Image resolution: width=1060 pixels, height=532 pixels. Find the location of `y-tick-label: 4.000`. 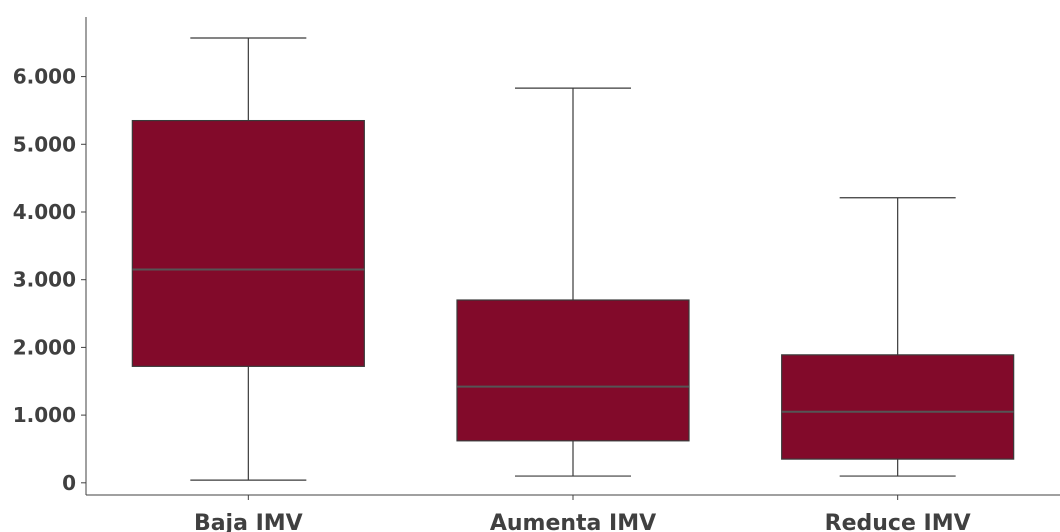

y-tick-label: 4.000 is located at coordinates (44, 212).